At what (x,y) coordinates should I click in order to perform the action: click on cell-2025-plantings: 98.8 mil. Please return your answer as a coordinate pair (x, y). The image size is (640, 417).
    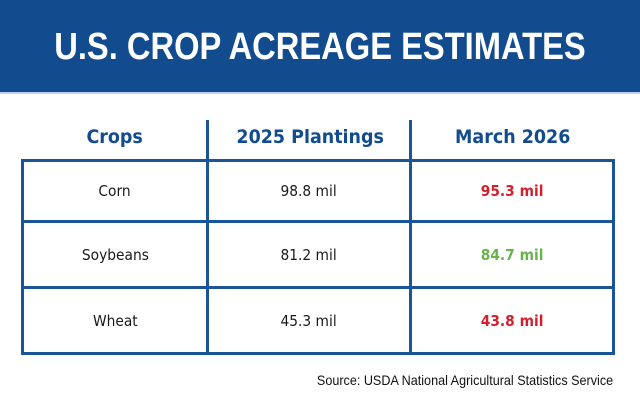
    Looking at the image, I should click on (309, 191).